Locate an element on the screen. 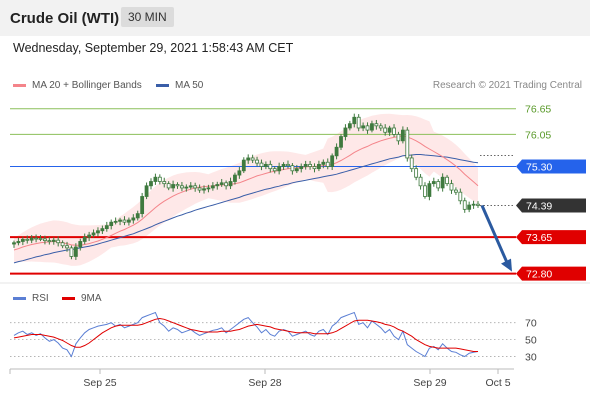 This screenshot has height=400, width=590. x-tick-label-0: Sep 25 is located at coordinates (99, 383).